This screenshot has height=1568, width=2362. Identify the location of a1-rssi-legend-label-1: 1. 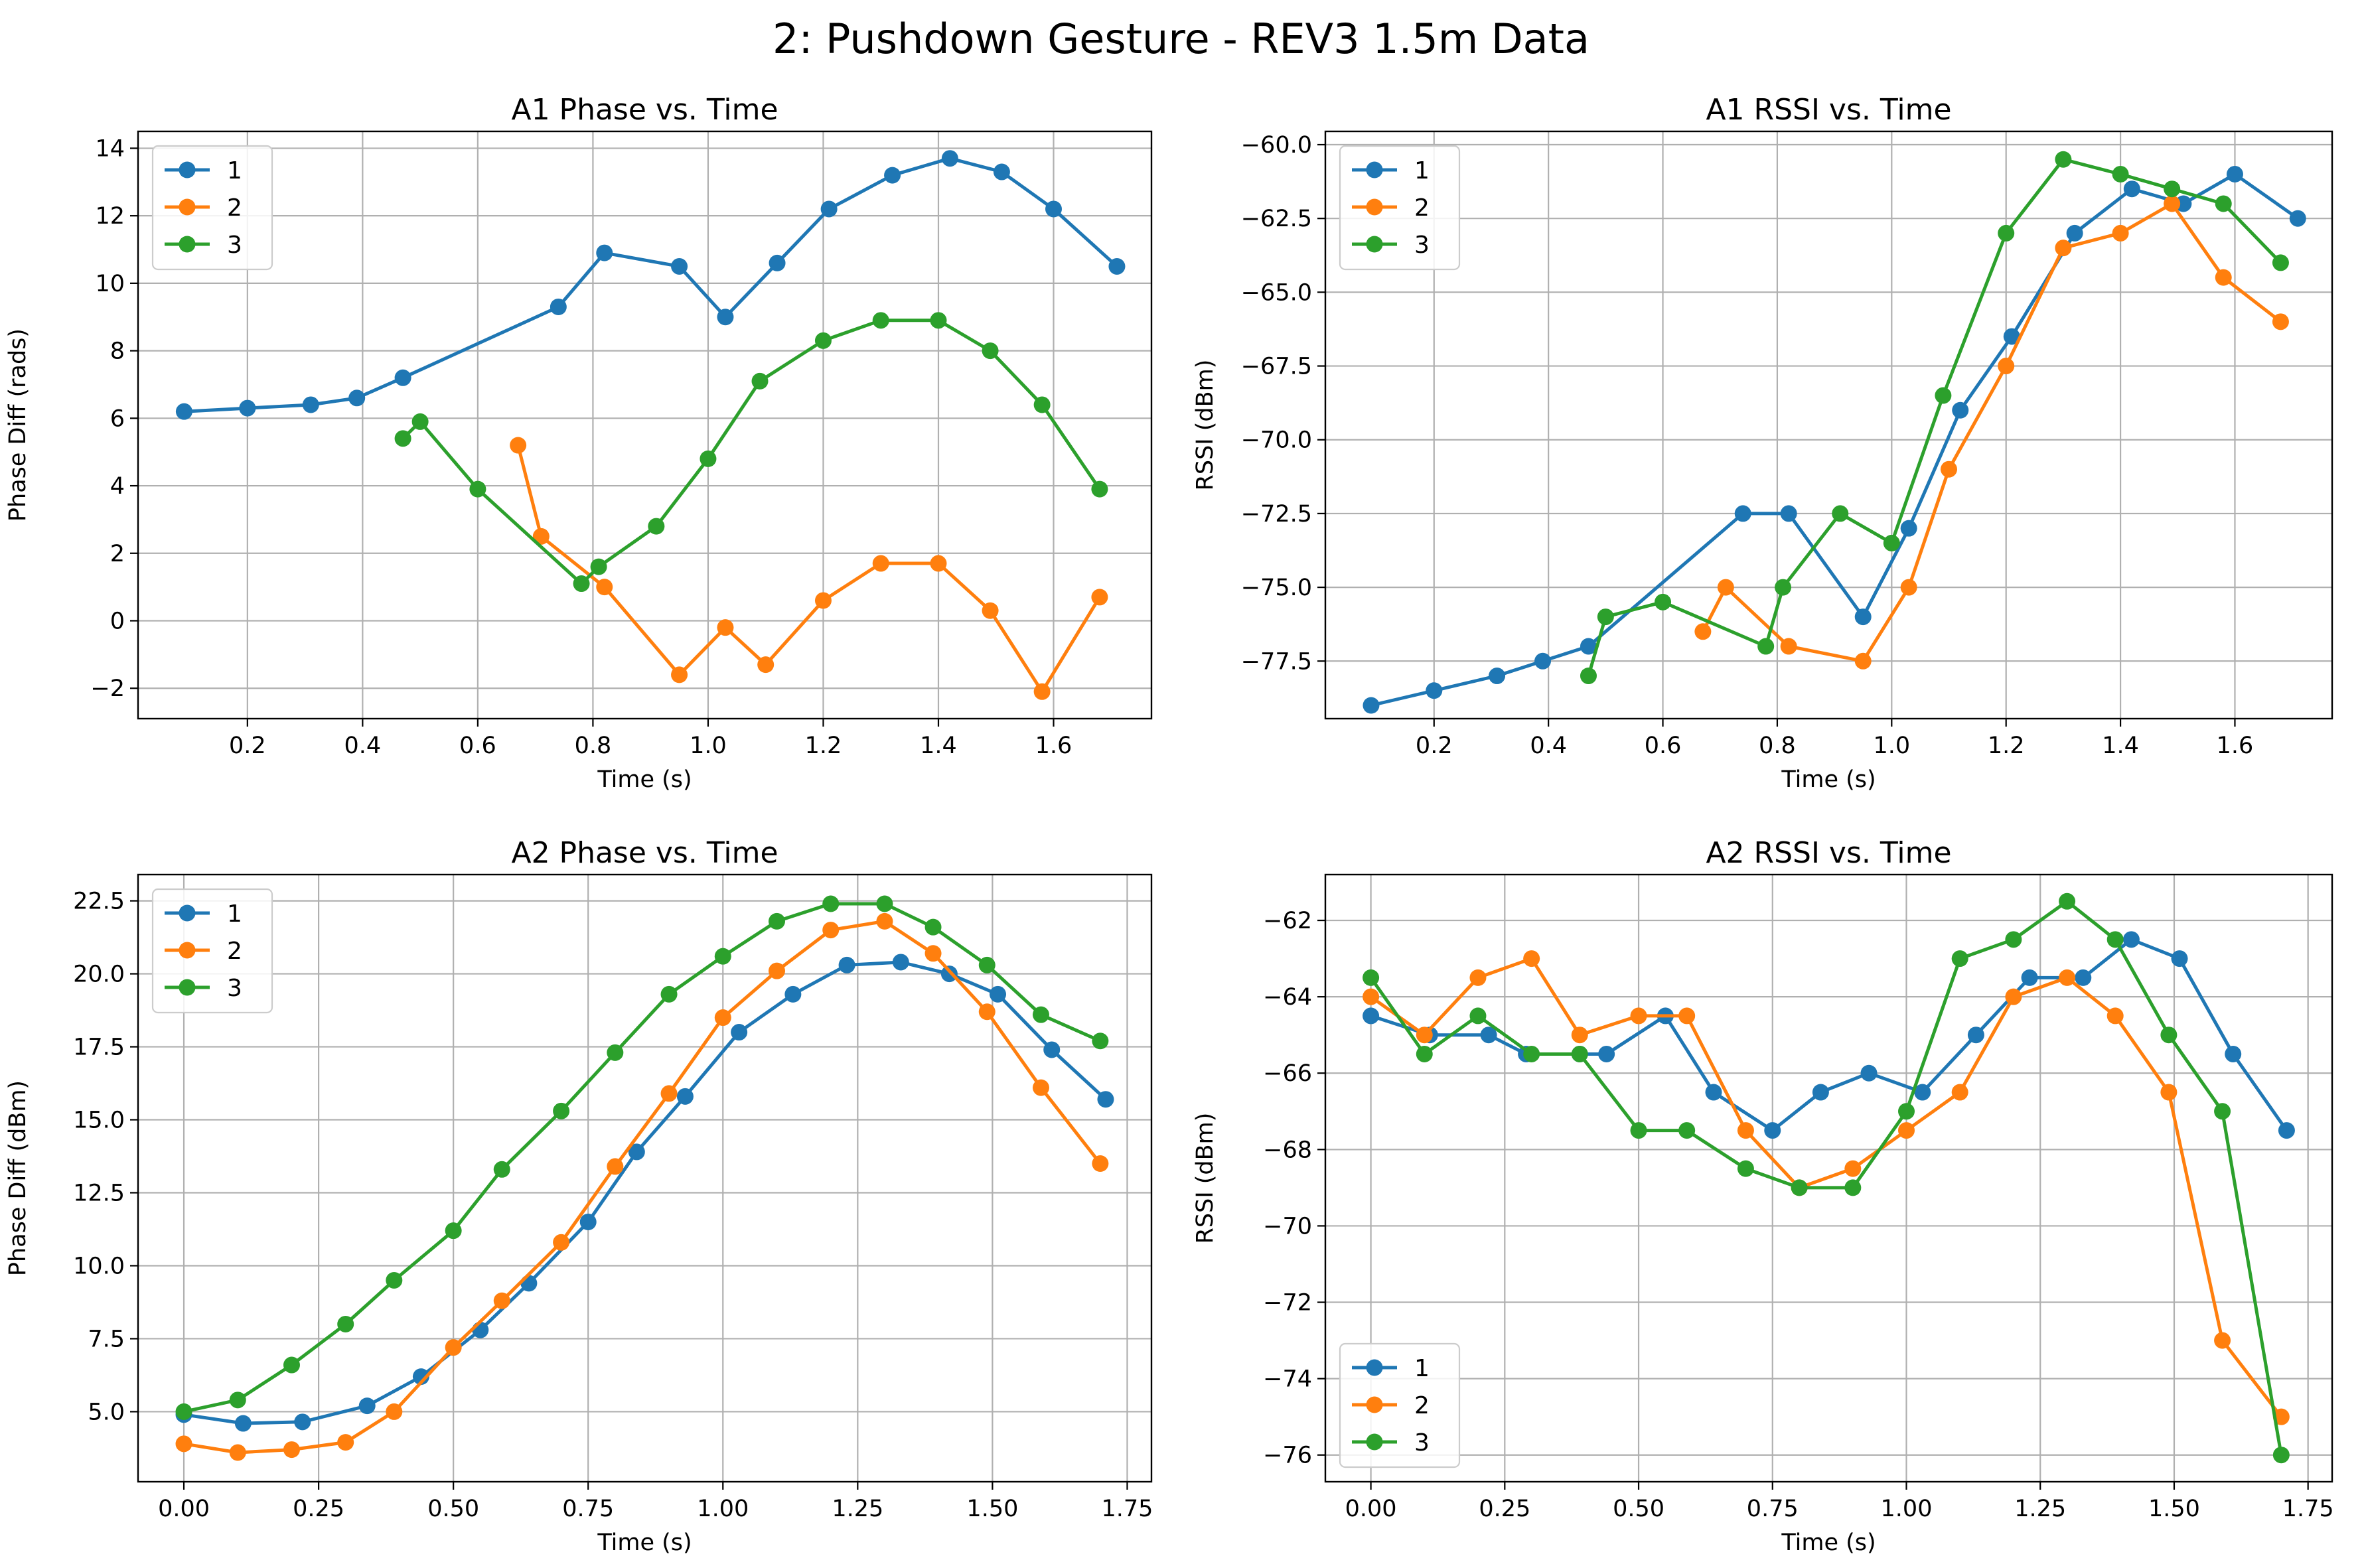
(1422, 170).